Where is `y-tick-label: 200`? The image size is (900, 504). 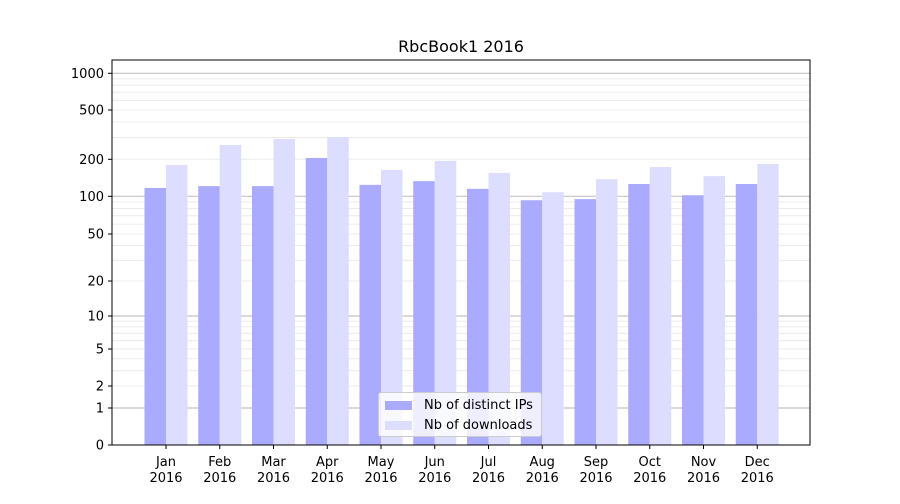 y-tick-label: 200 is located at coordinates (91, 160).